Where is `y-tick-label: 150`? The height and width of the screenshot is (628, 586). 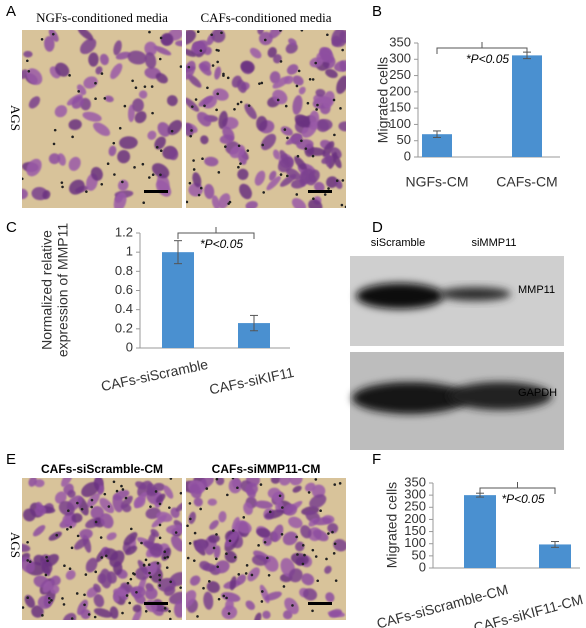 y-tick-label: 150 is located at coordinates (400, 107).